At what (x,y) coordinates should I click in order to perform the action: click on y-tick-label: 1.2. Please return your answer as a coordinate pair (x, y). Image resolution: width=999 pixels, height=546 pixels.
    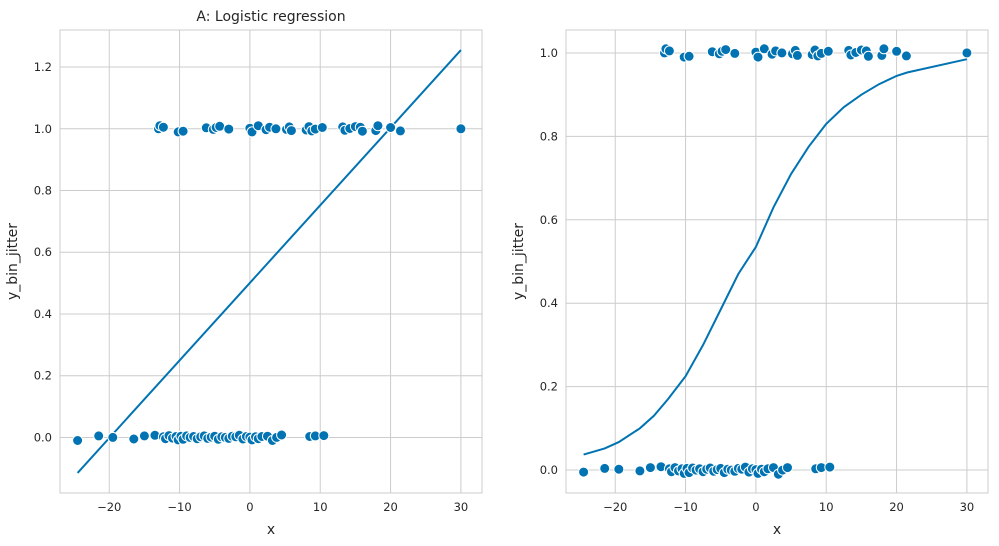
    Looking at the image, I should click on (43, 67).